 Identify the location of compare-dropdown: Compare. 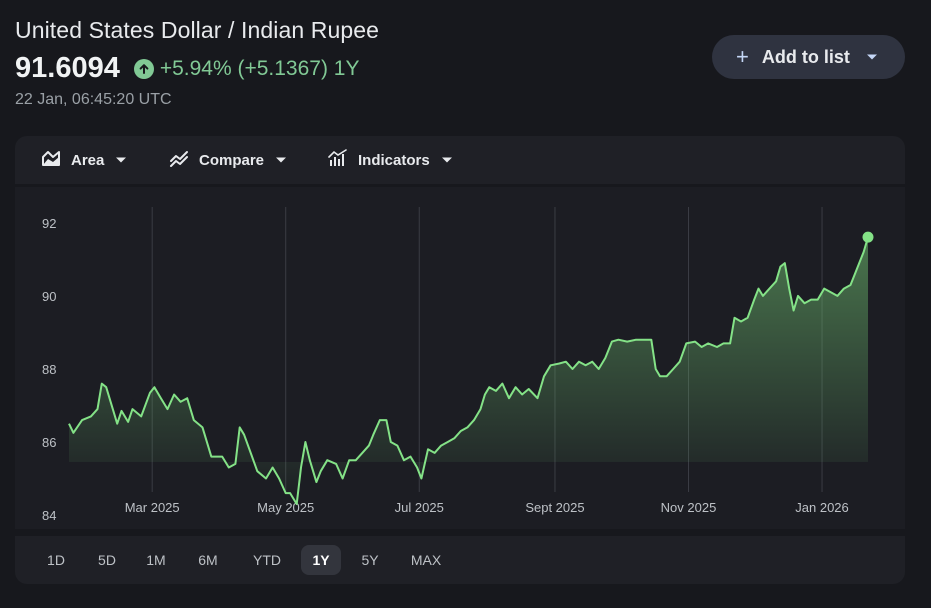
(228, 160).